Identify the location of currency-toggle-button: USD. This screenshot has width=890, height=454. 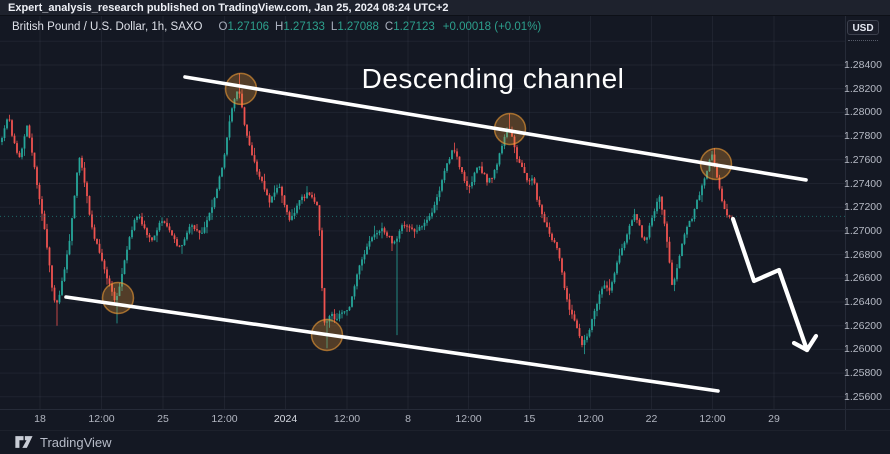
(863, 27).